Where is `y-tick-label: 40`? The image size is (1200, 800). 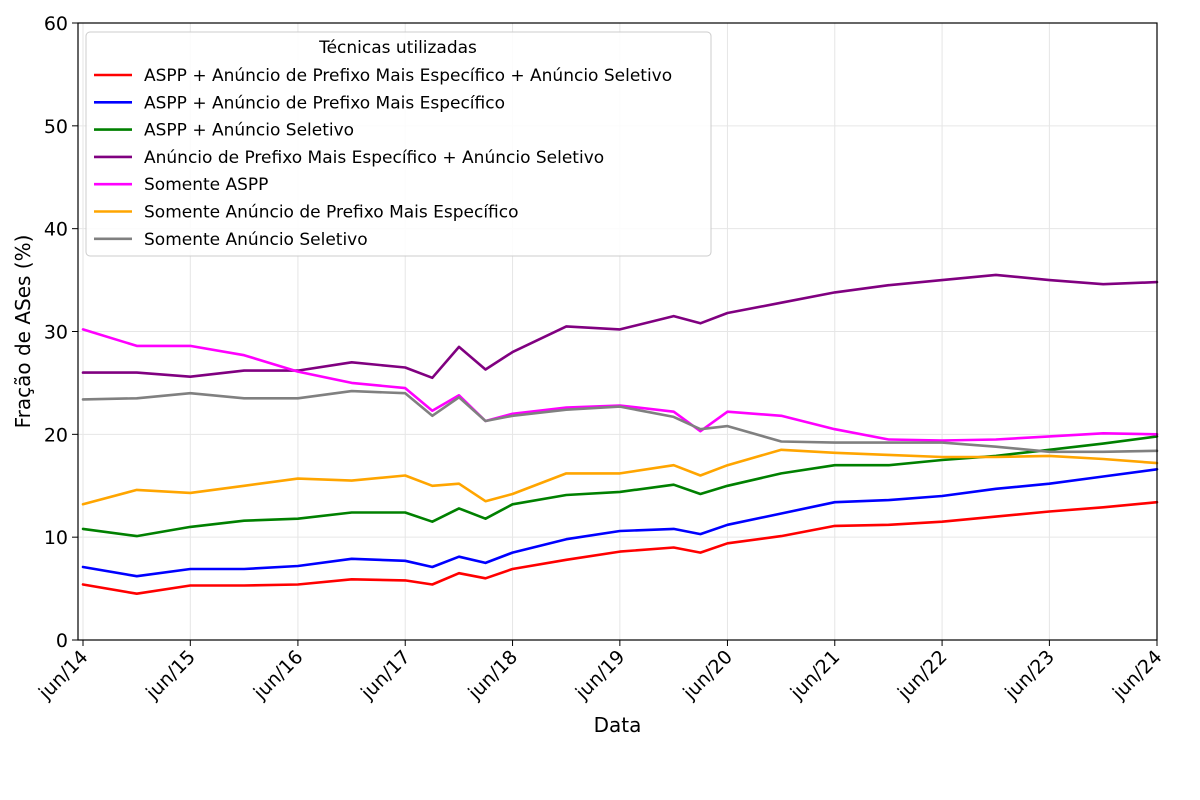 y-tick-label: 40 is located at coordinates (56, 230).